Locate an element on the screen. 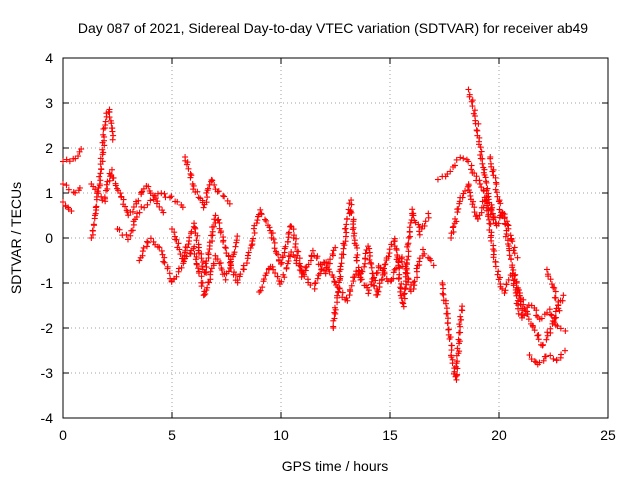 The width and height of the screenshot is (640, 480). y-tick-label: 0 is located at coordinates (49, 238).